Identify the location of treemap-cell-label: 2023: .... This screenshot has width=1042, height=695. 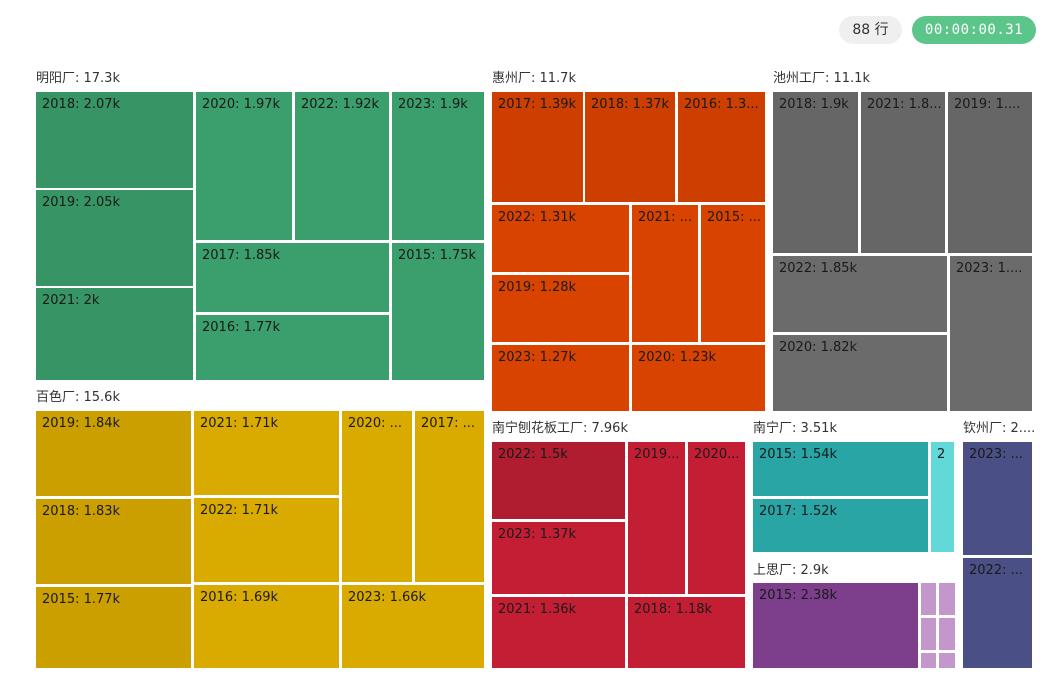
(996, 454).